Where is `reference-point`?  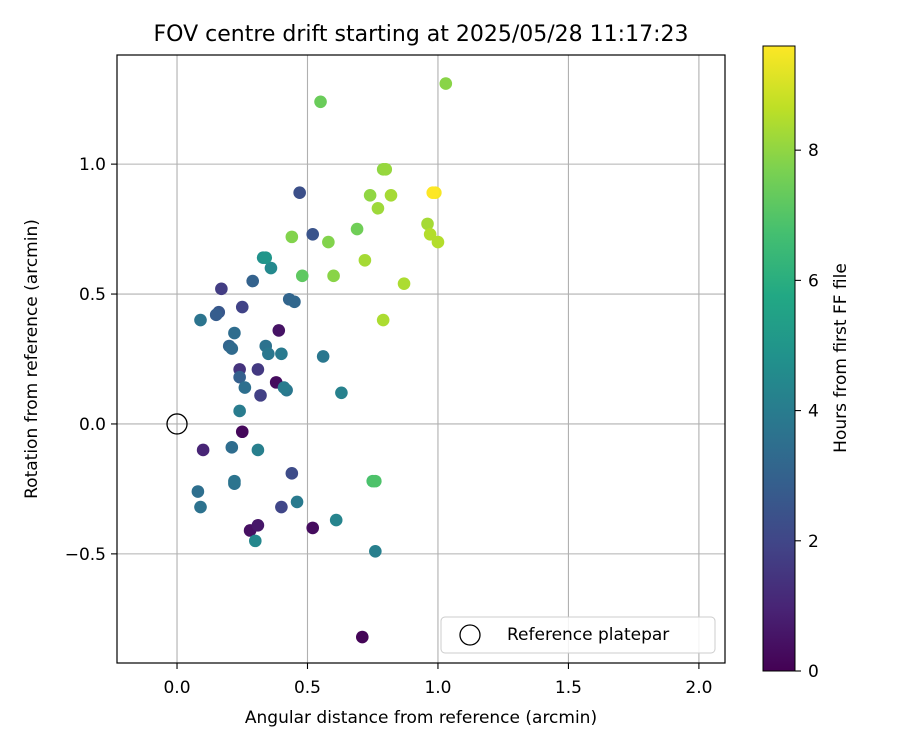 reference-point is located at coordinates (177, 424).